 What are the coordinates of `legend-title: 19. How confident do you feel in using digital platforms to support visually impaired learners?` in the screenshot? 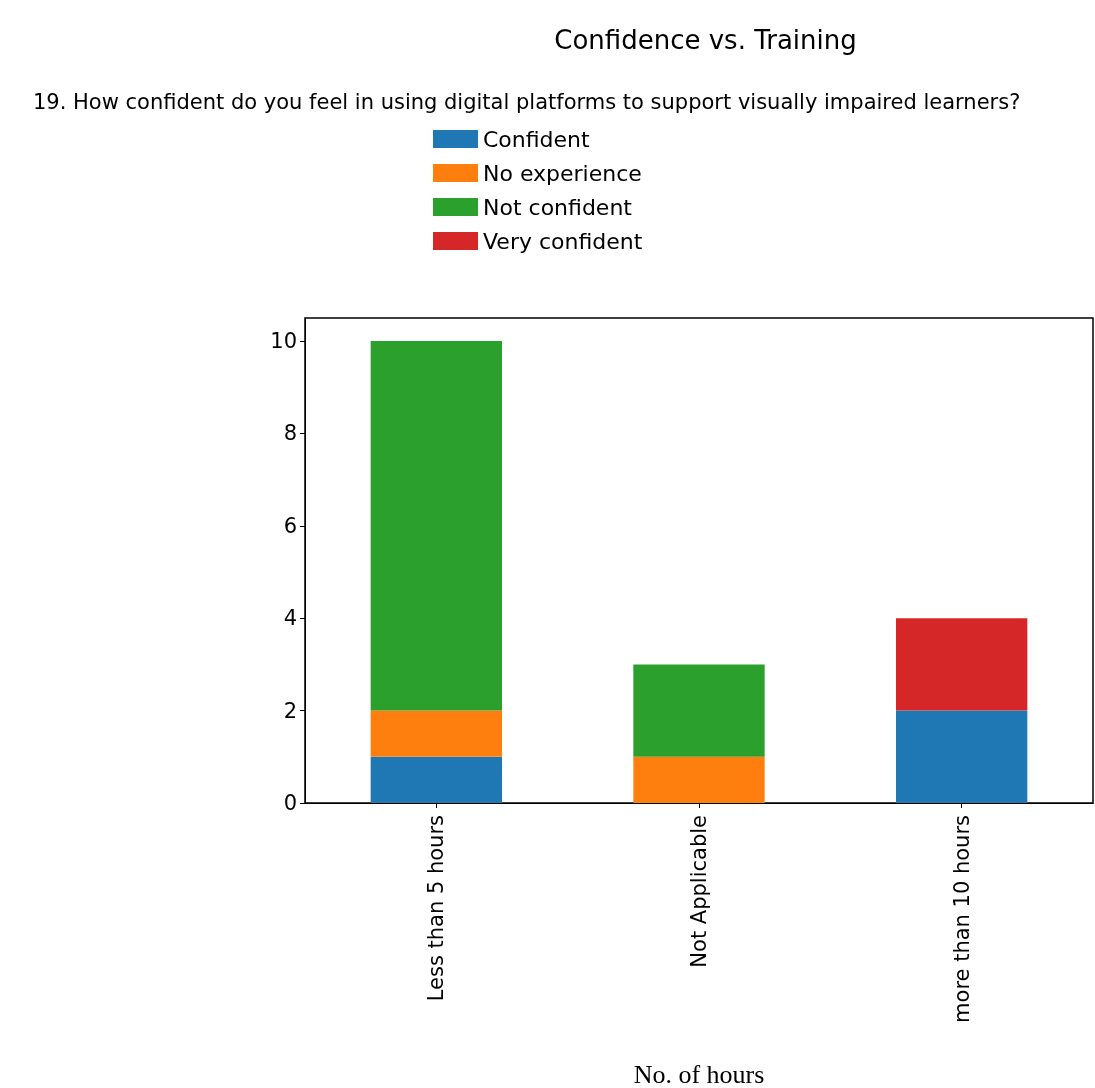 It's located at (527, 101).